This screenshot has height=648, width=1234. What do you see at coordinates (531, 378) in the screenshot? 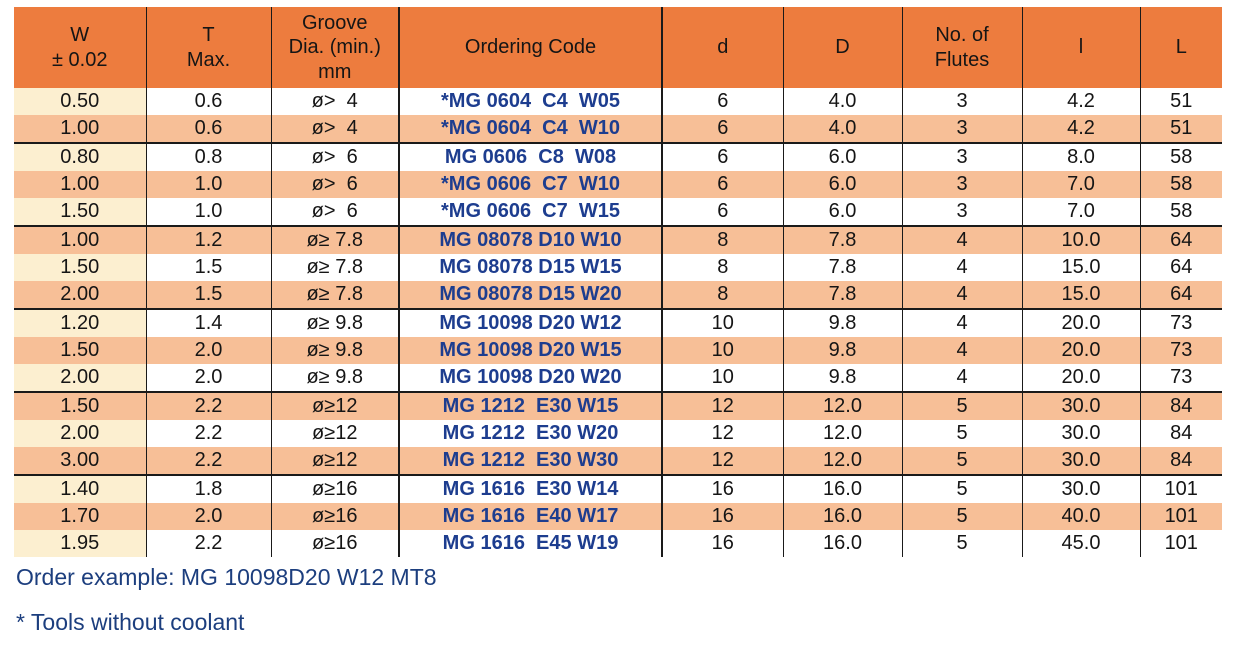
I see `ordering-code-cell: MG 10098 D20 W20` at bounding box center [531, 378].